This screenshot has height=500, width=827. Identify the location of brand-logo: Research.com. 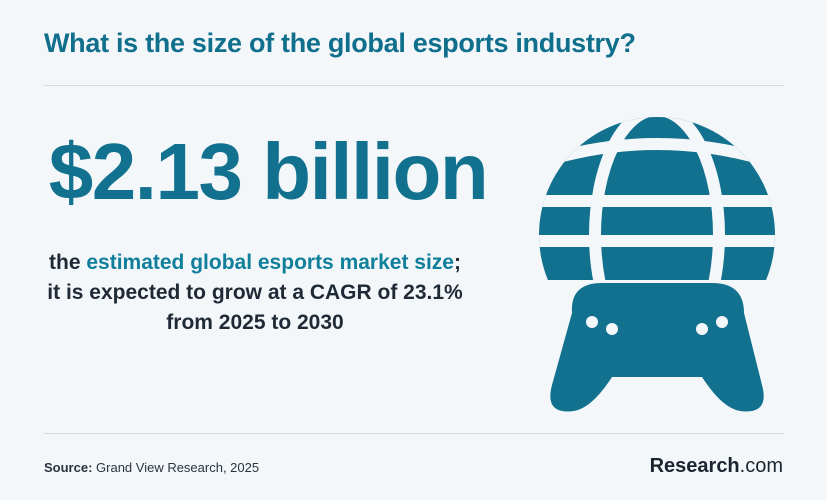
(716, 466).